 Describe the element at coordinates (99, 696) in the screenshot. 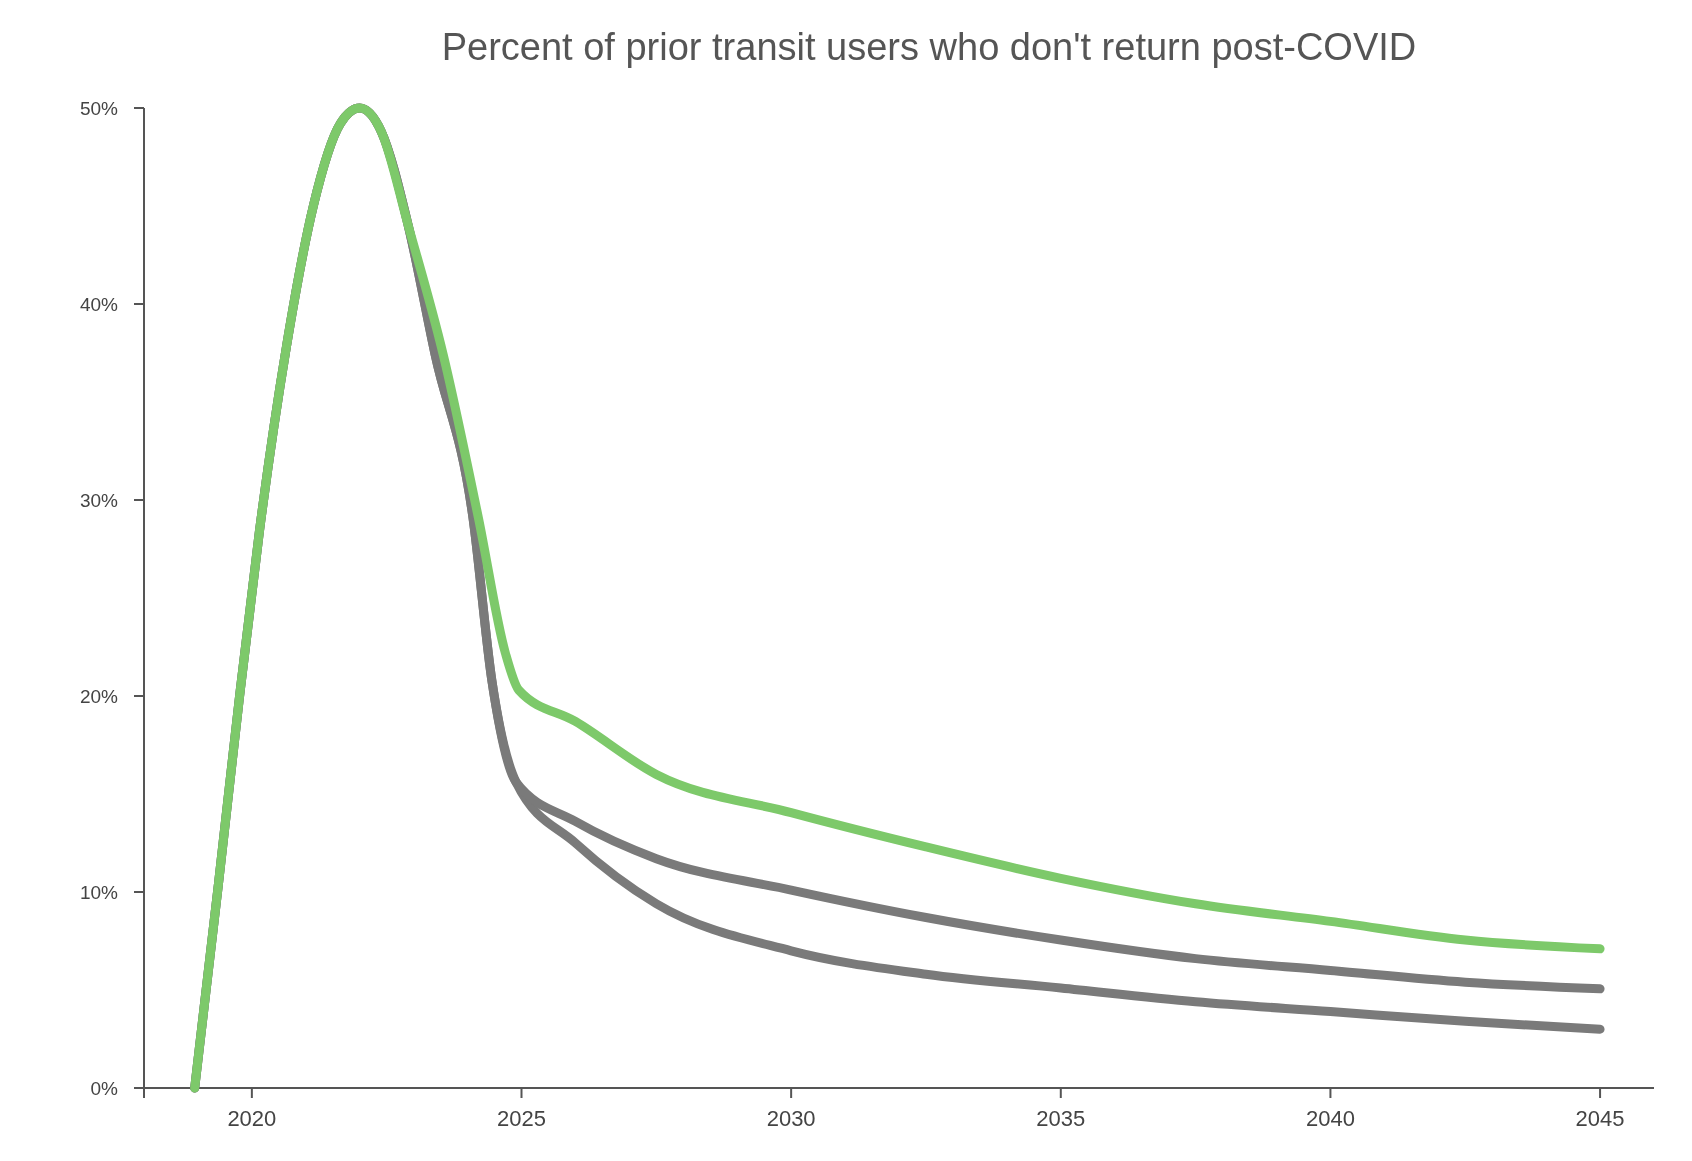

I see `y-tick-label: 20%` at that location.